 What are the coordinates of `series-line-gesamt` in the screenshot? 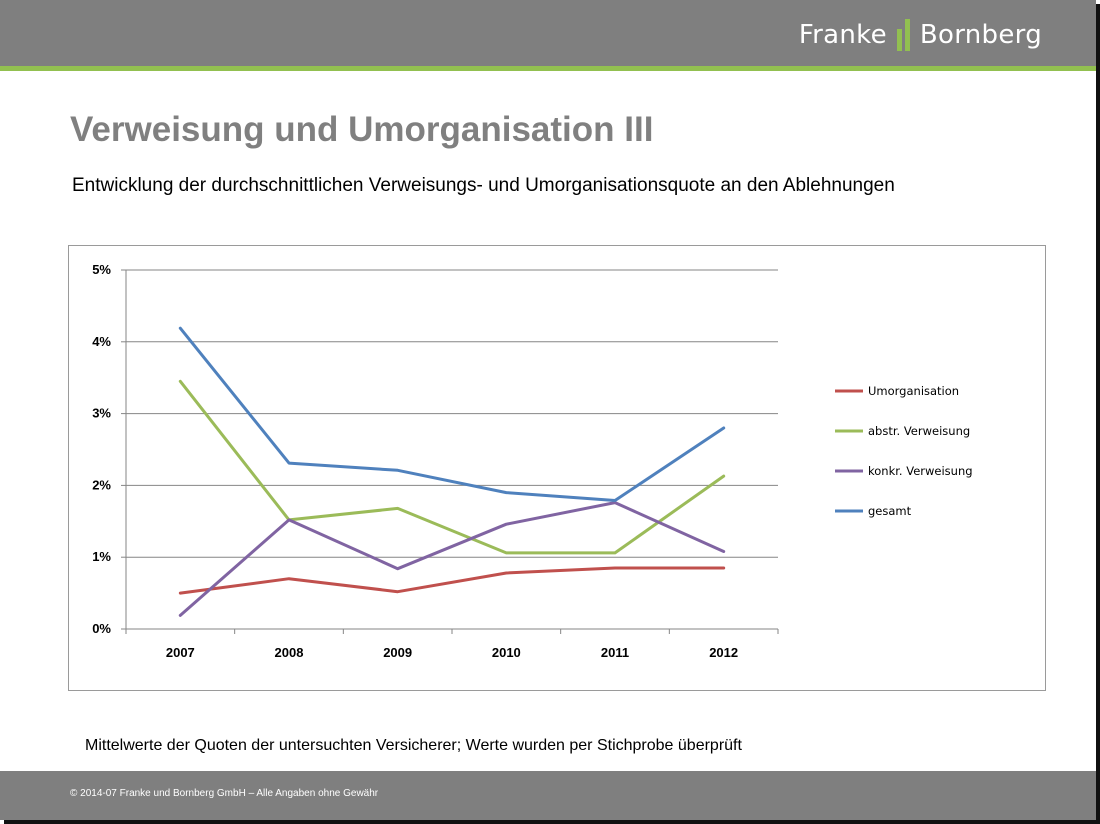 It's located at (452, 414).